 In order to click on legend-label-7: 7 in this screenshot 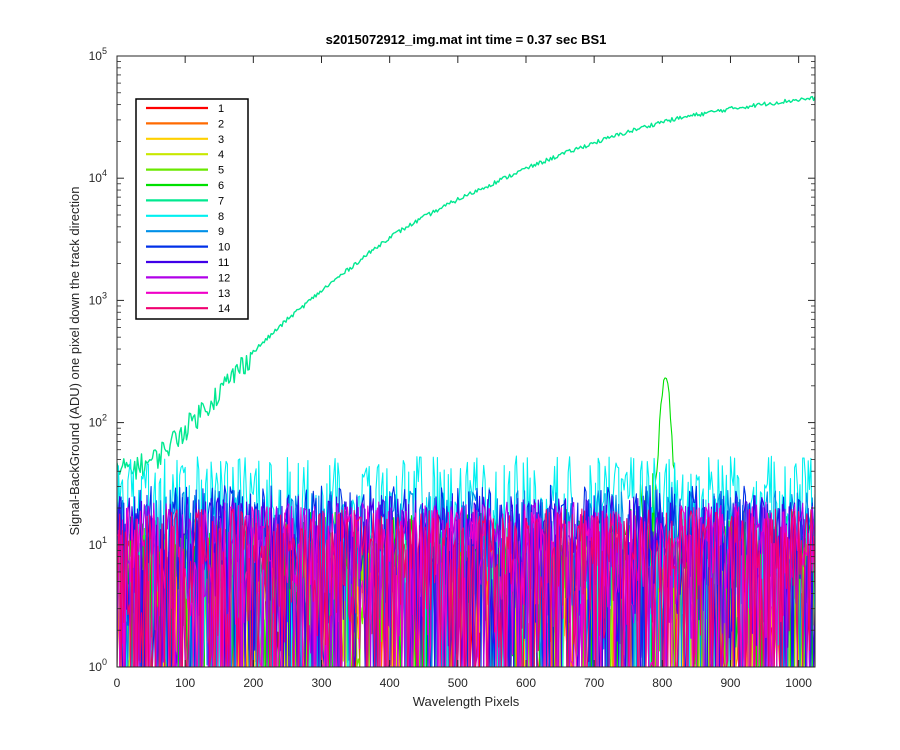, I will do `click(221, 201)`.